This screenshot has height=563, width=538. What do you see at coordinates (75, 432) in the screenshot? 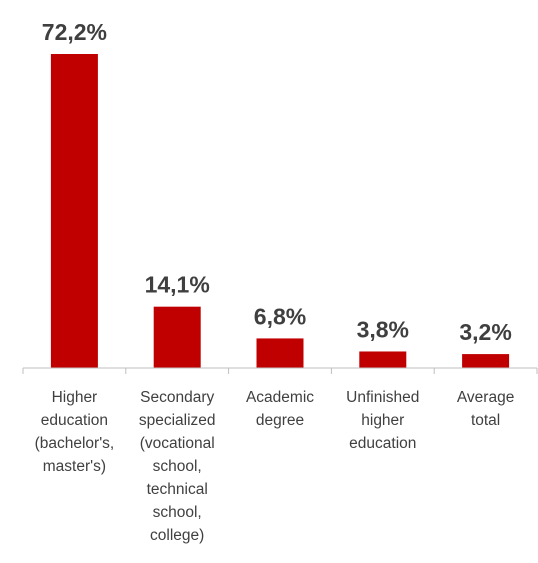
I see `x-tick-label: Higher education (bachelor's, master's)` at bounding box center [75, 432].